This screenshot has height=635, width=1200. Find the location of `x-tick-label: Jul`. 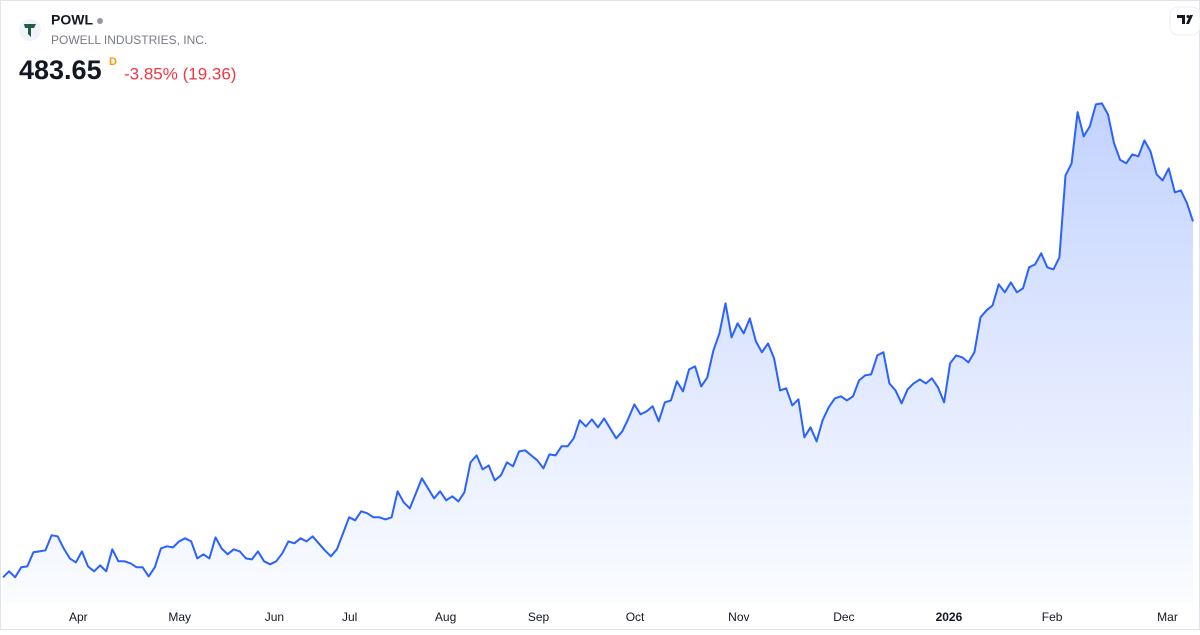

x-tick-label: Jul is located at coordinates (349, 617).